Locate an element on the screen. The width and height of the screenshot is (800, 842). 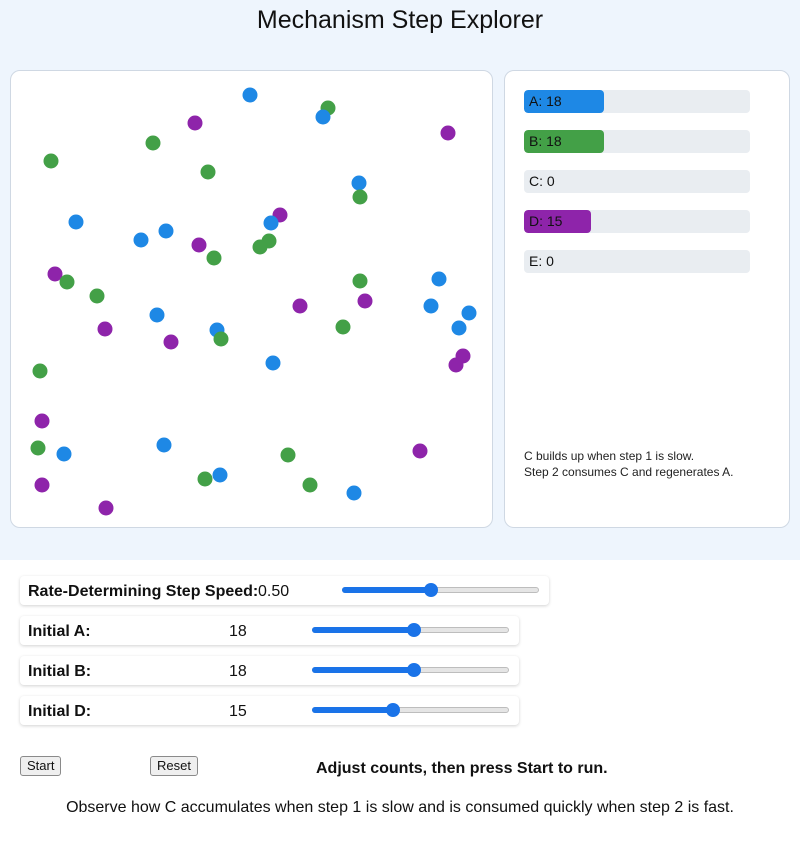
rds-speed-slider-fill is located at coordinates (386, 590).